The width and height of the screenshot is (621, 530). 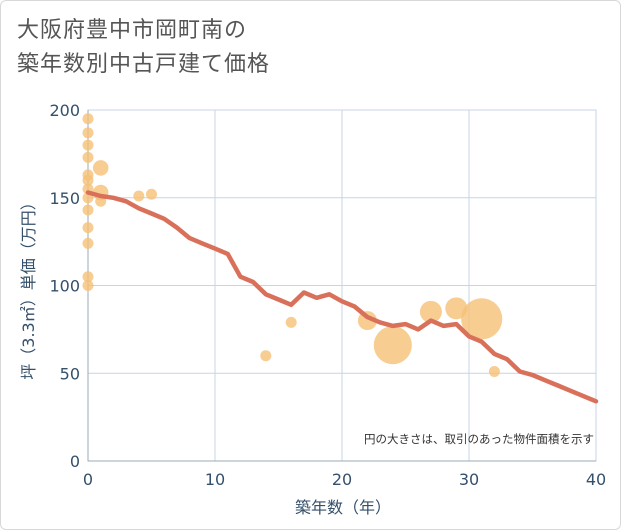 What do you see at coordinates (596, 479) in the screenshot?
I see `x-tick-label: 40` at bounding box center [596, 479].